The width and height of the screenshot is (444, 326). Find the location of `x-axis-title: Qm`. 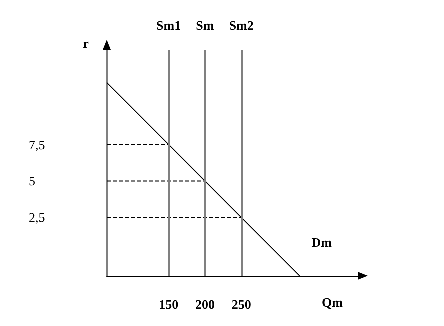

x-axis-title: Qm is located at coordinates (333, 302).